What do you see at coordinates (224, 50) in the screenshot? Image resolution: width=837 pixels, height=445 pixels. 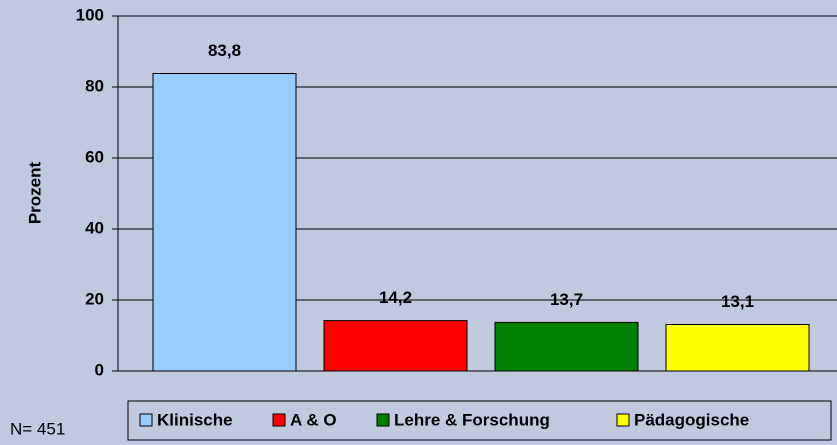 I see `data-label: 83,8` at bounding box center [224, 50].